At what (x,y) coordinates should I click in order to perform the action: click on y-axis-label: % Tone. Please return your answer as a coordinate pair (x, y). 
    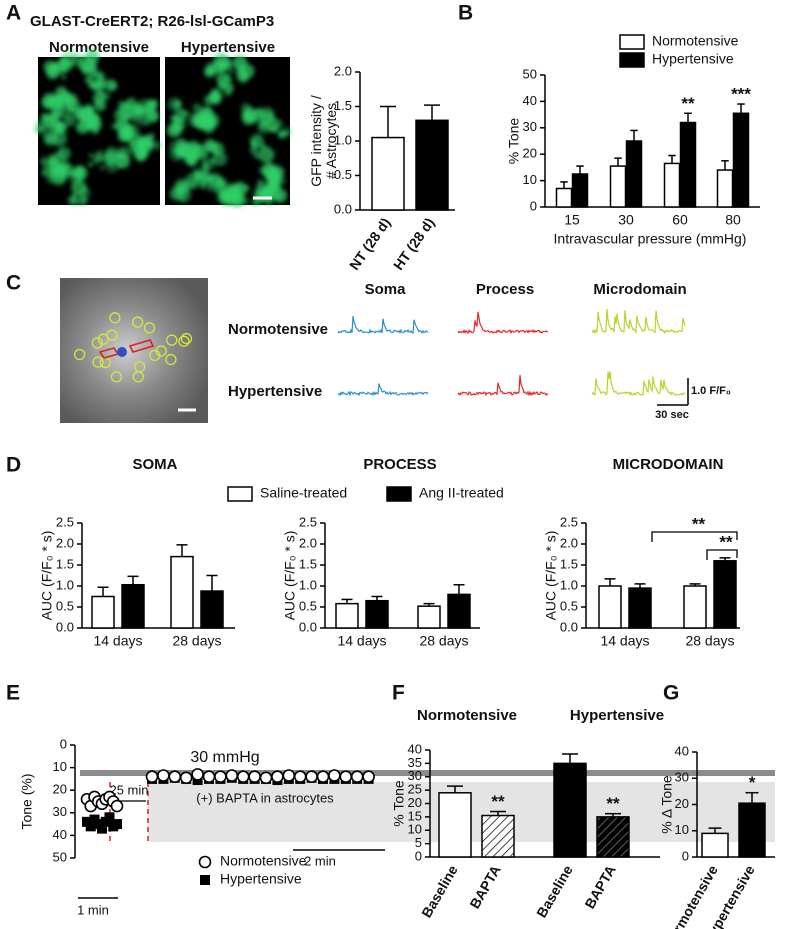
    Looking at the image, I should click on (514, 141).